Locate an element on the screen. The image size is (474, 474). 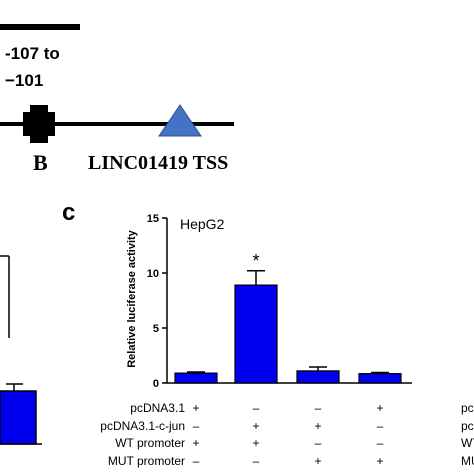
y-axis-label: Relative luciferase activity is located at coordinates (132, 298).